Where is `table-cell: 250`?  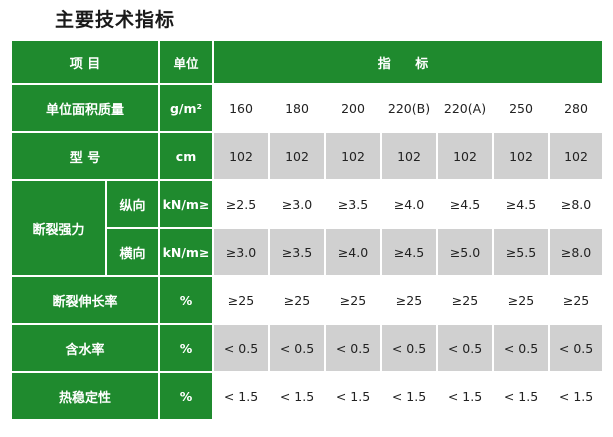
table-cell: 250 is located at coordinates (521, 108).